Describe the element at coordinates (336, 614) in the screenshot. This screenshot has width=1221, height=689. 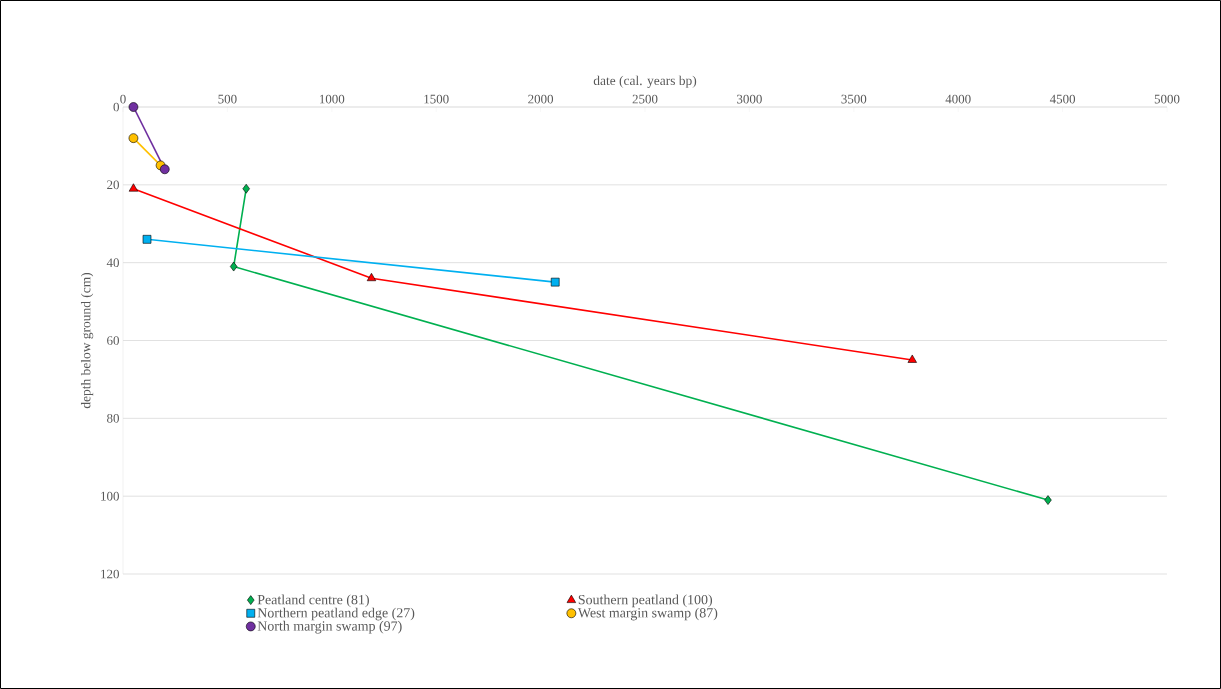
I see `legend-label: Northern peatland edge (27)` at that location.